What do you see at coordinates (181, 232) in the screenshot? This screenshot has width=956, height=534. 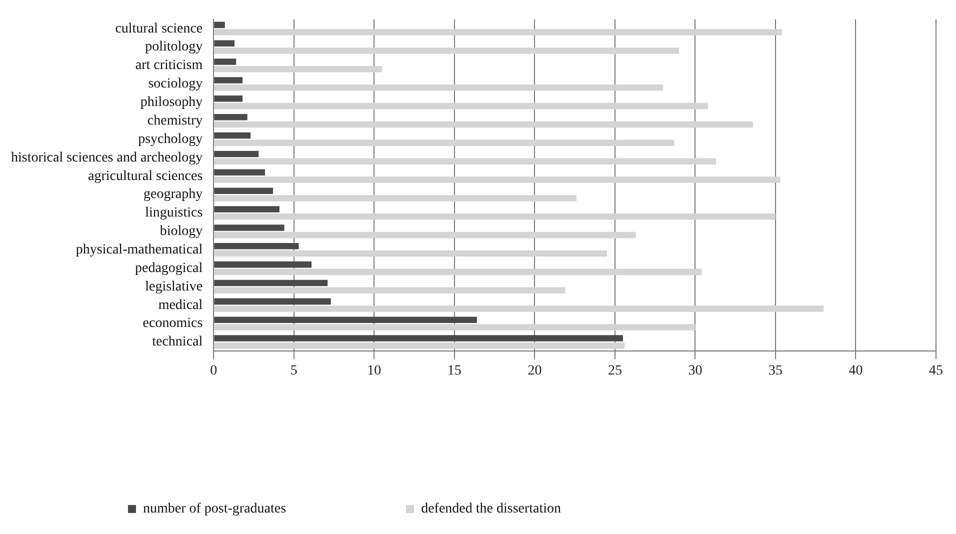 I see `y-tick-label: biology` at bounding box center [181, 232].